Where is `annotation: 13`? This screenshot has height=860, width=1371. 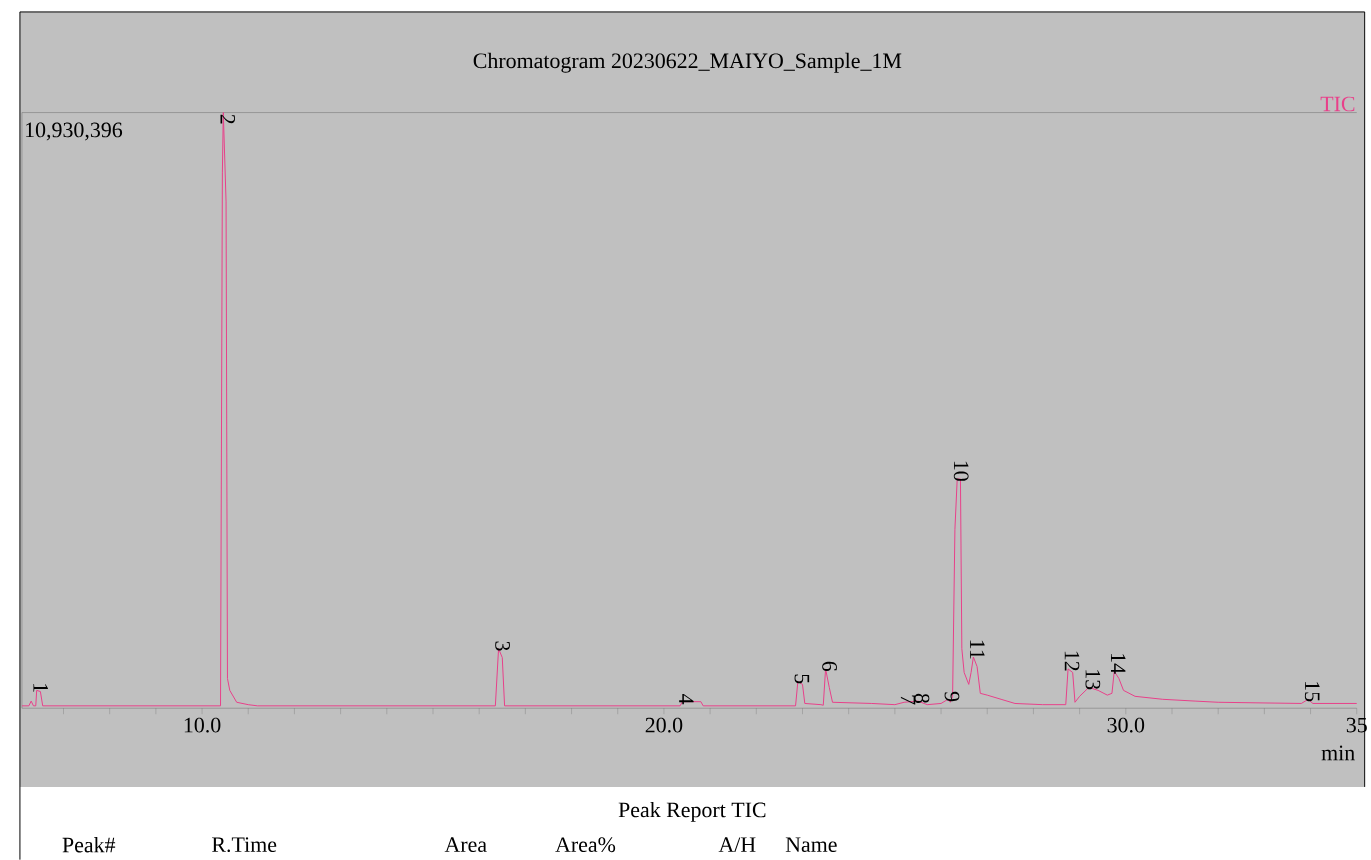 annotation: 13 is located at coordinates (1093, 680).